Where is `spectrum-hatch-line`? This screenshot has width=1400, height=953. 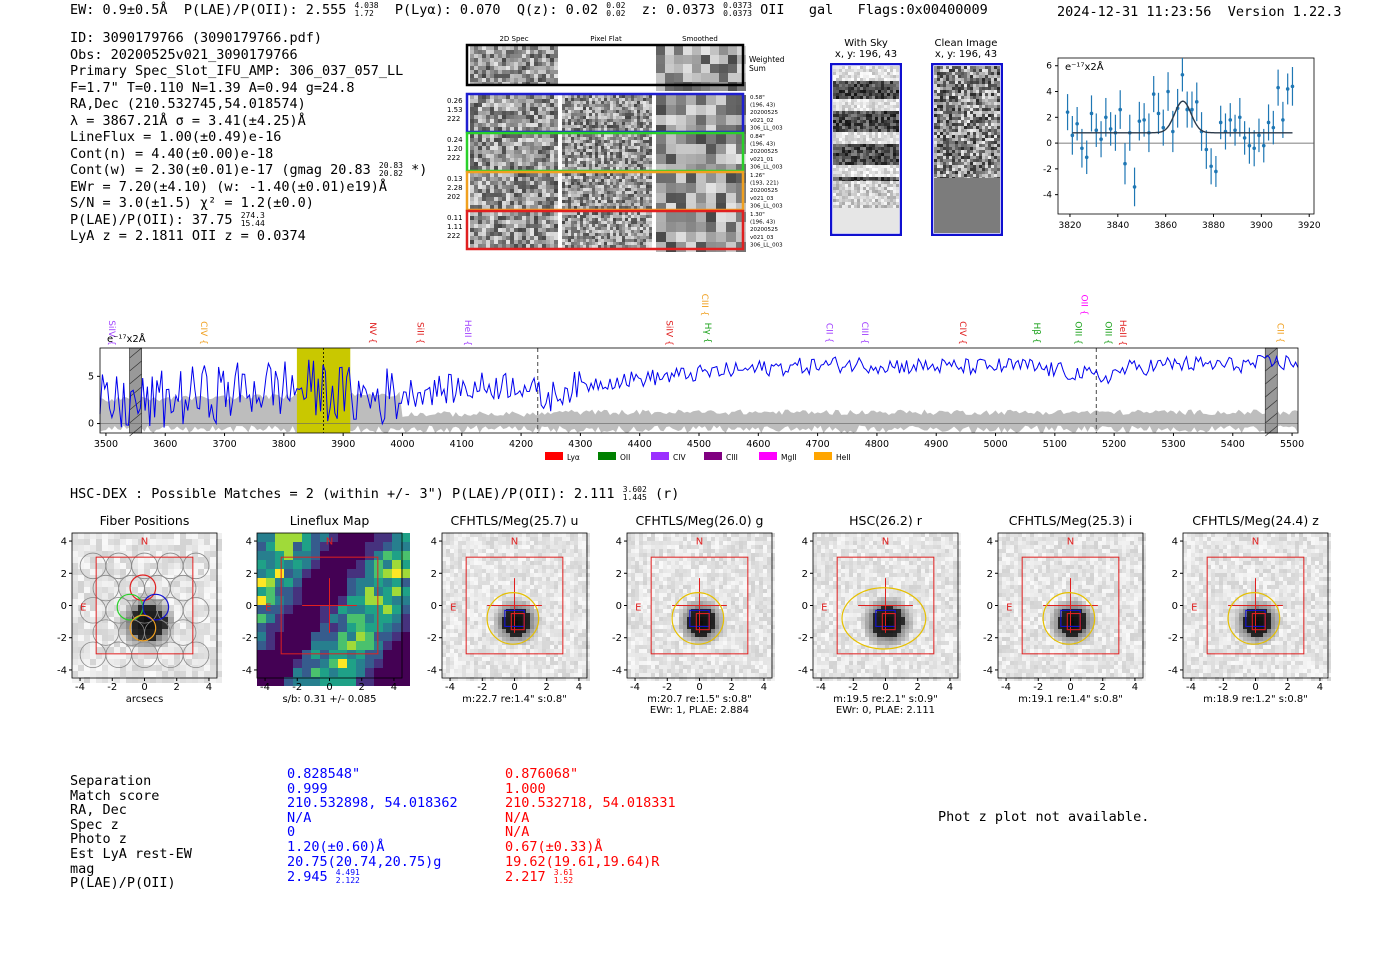
spectrum-hatch-line is located at coordinates (135, 418).